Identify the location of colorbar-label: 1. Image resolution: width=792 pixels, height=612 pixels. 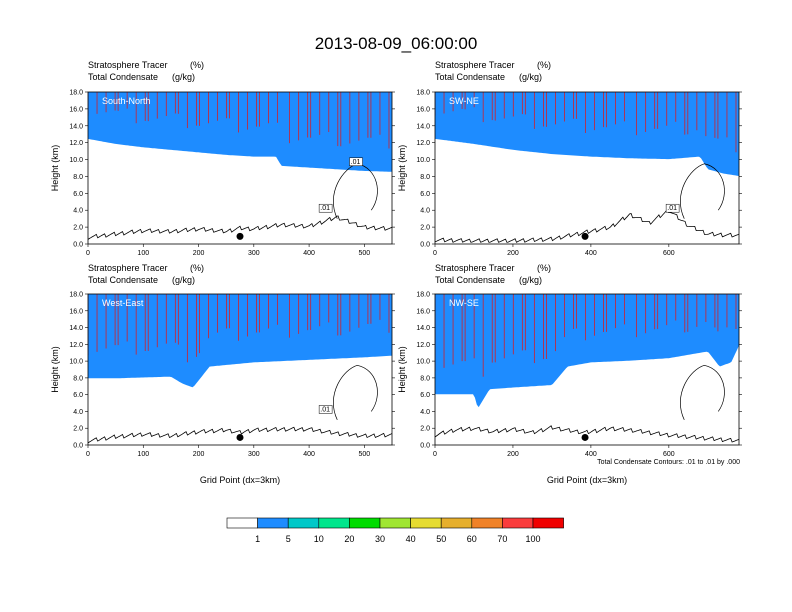
(257, 539).